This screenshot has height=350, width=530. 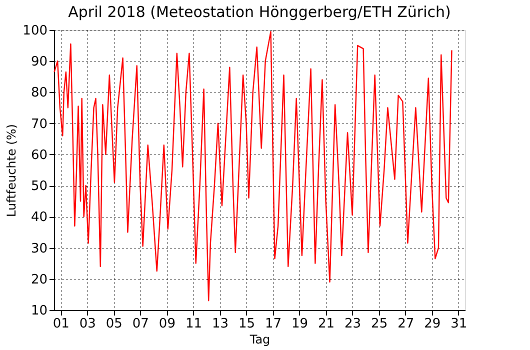 What do you see at coordinates (353, 324) in the screenshot?
I see `x-tick-label: 23` at bounding box center [353, 324].